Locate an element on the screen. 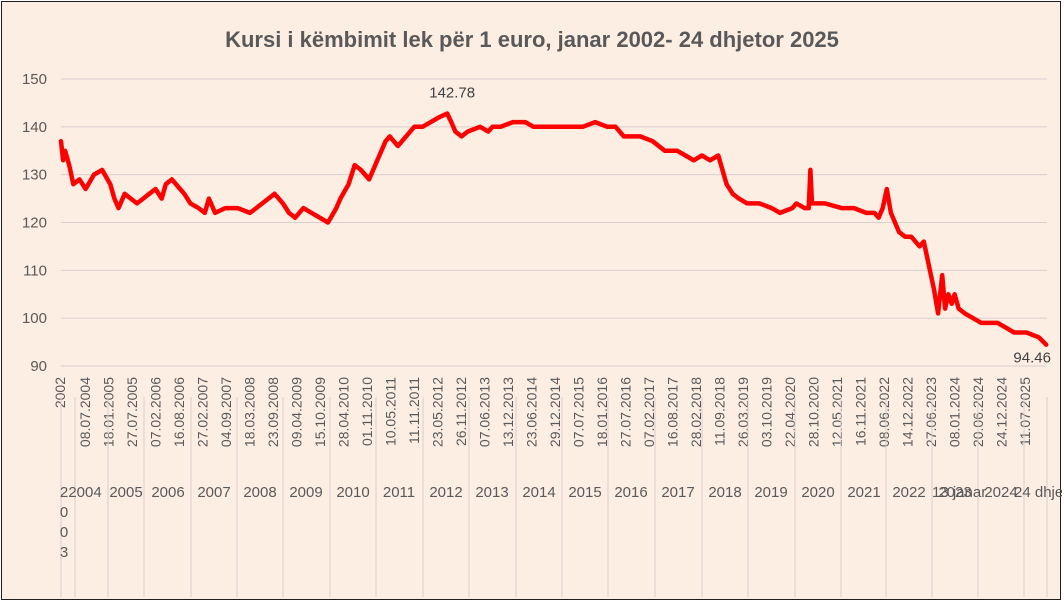 The image size is (1064, 603). x-tick-label: 23.09.2008 is located at coordinates (273, 412).